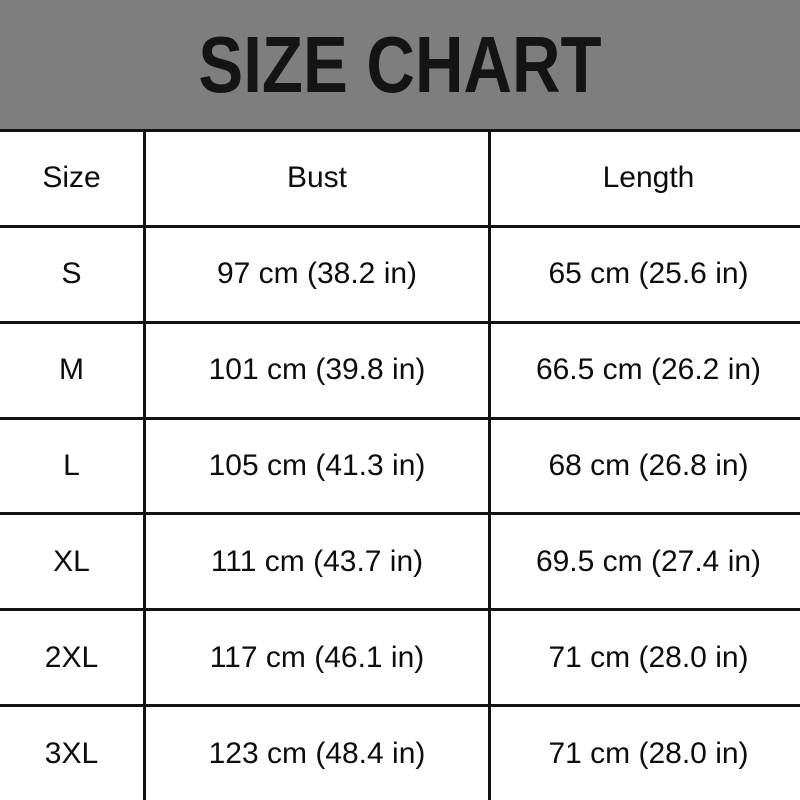  I want to click on size-cell: S, so click(73, 273).